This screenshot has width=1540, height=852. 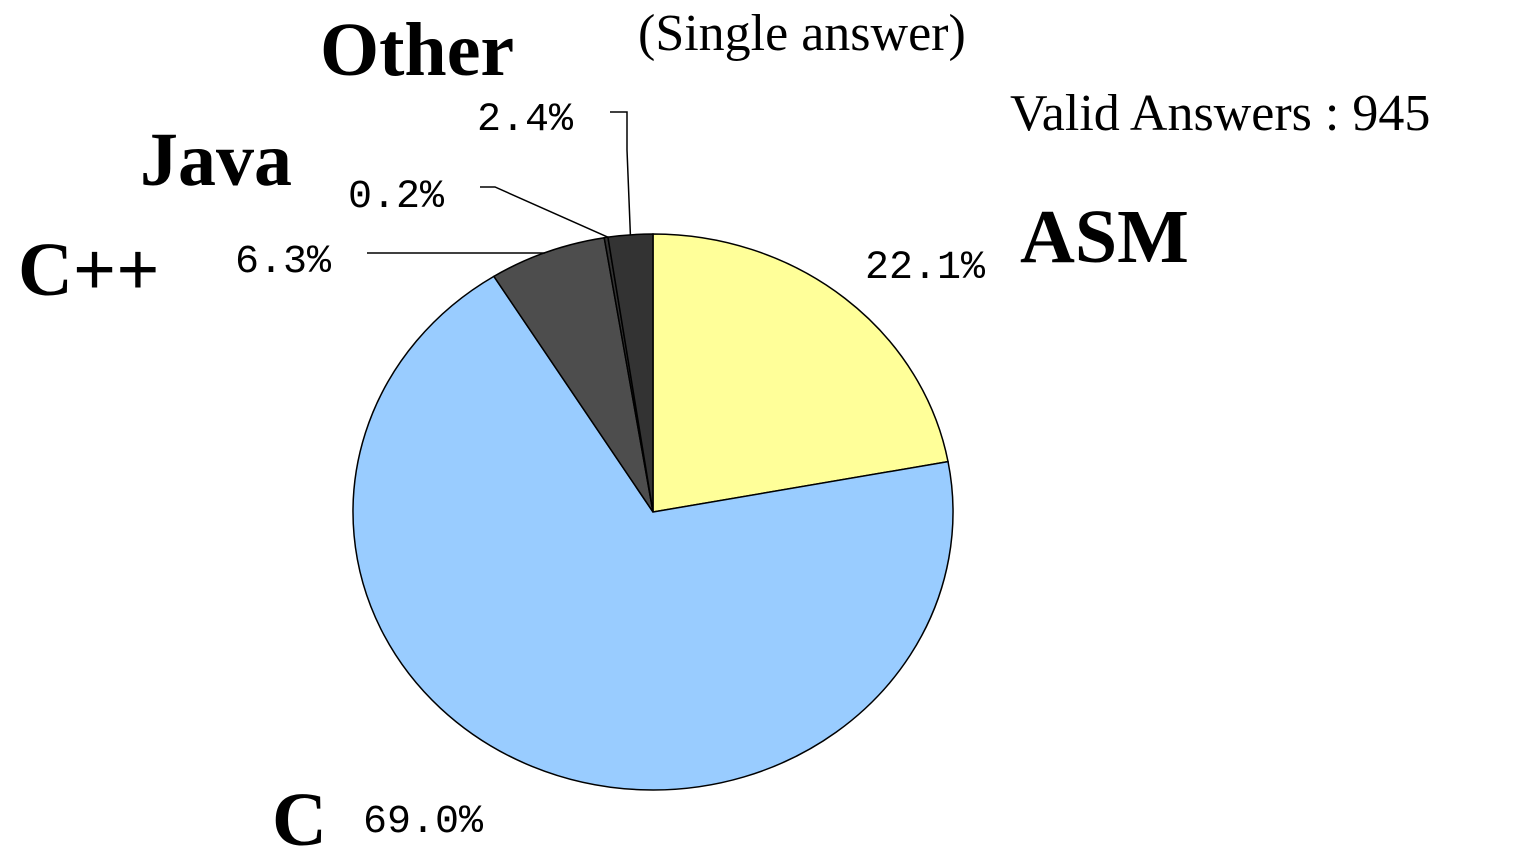 What do you see at coordinates (89, 270) in the screenshot?
I see `category-label: C++` at bounding box center [89, 270].